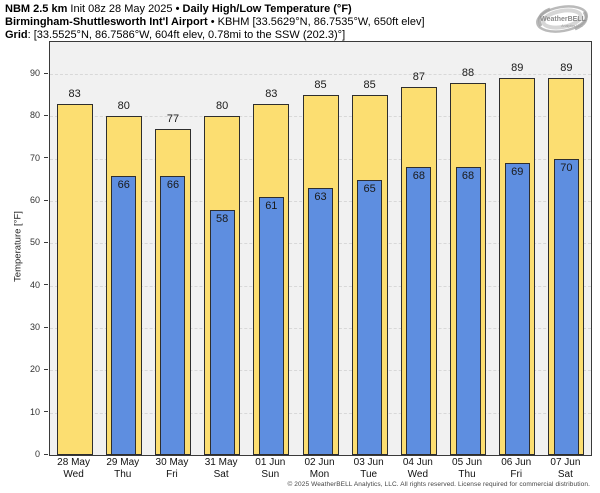 The height and width of the screenshot is (493, 600). What do you see at coordinates (263, 9) in the screenshot?
I see `product-title: • Daily High/Low Temperature (°F)` at bounding box center [263, 9].